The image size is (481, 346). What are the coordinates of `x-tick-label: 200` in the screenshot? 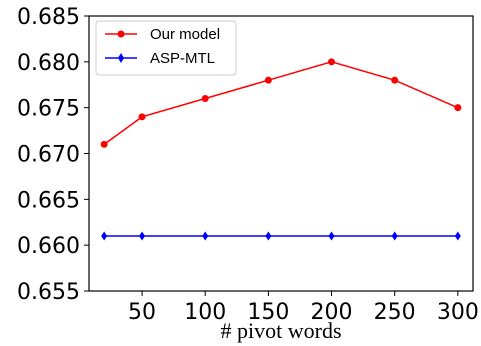 It's located at (332, 312).